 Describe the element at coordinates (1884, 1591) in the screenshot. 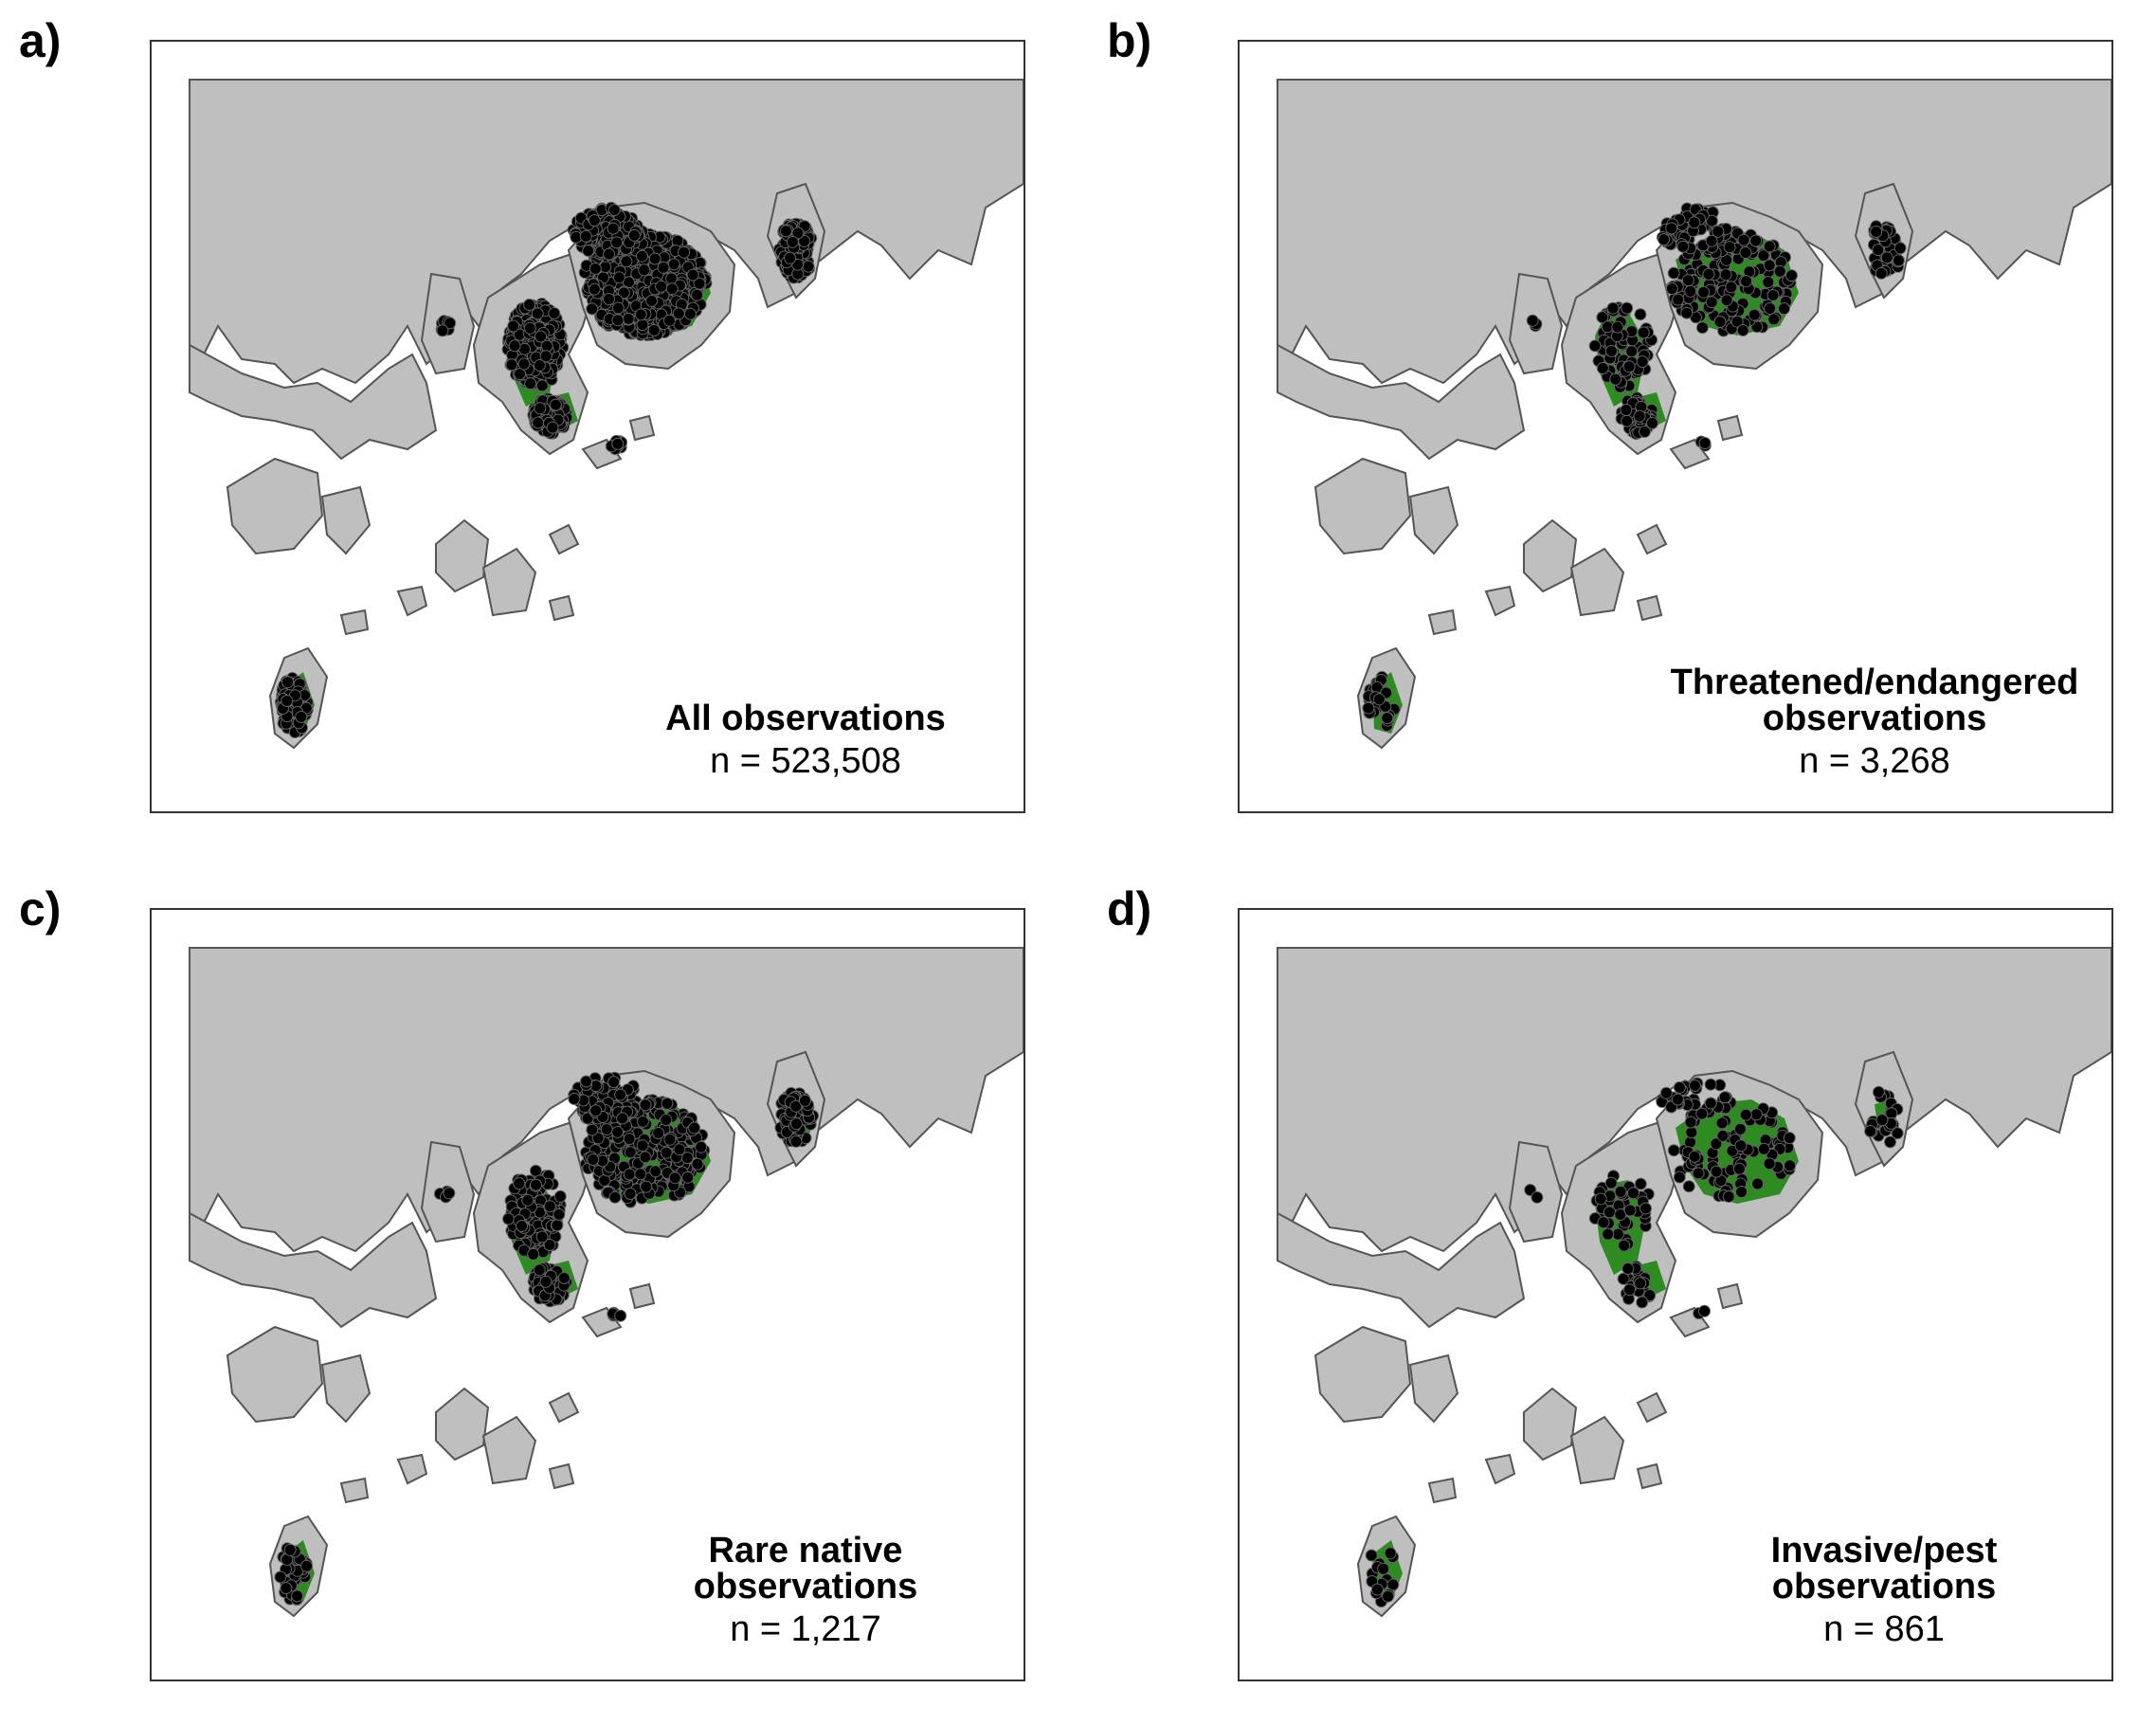

I see `panel-d-caption: Invasive/pest observations n = 861` at that location.